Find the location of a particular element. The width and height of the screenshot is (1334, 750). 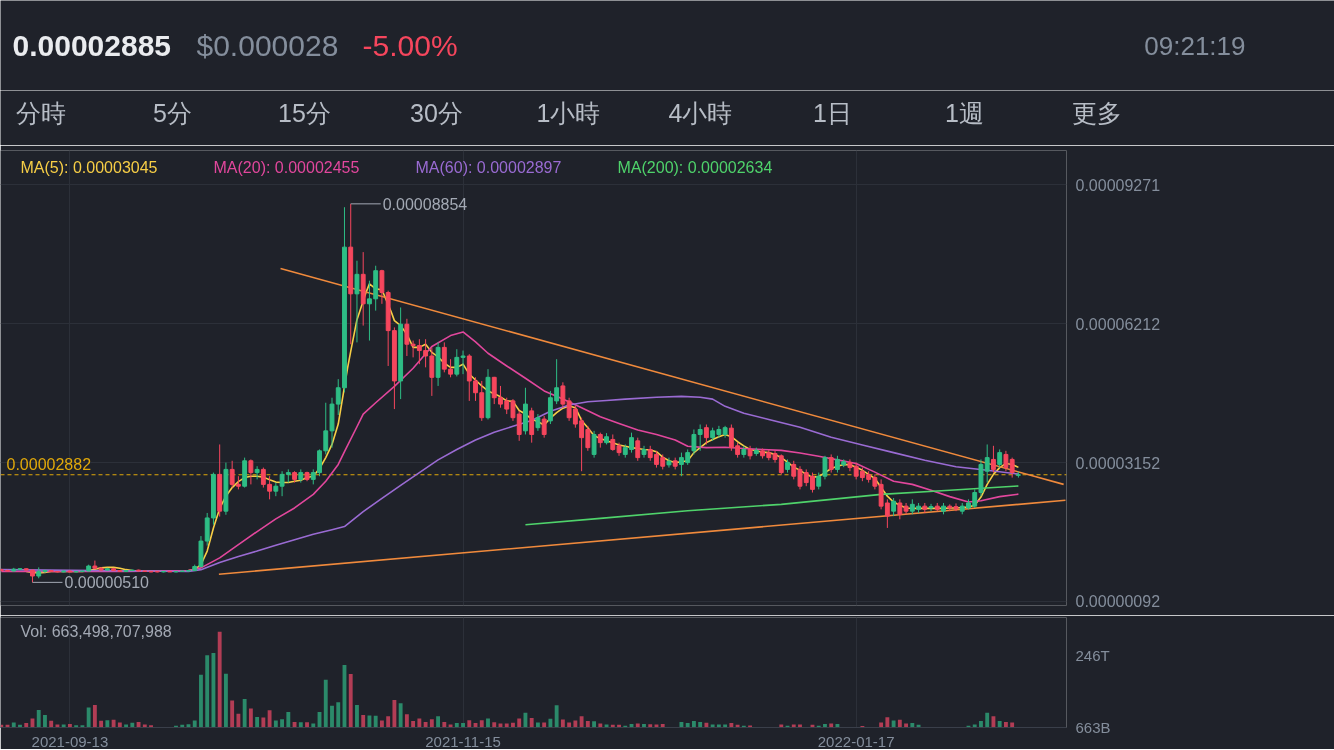

x-tick-label: 2021-09-13 is located at coordinates (70, 741).